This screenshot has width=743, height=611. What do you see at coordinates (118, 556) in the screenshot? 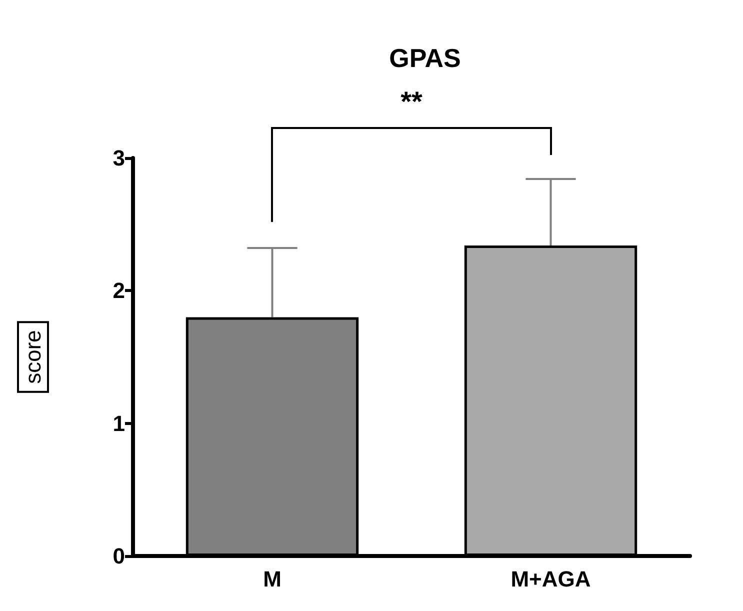
I see `y-tick-label: 0` at bounding box center [118, 556].